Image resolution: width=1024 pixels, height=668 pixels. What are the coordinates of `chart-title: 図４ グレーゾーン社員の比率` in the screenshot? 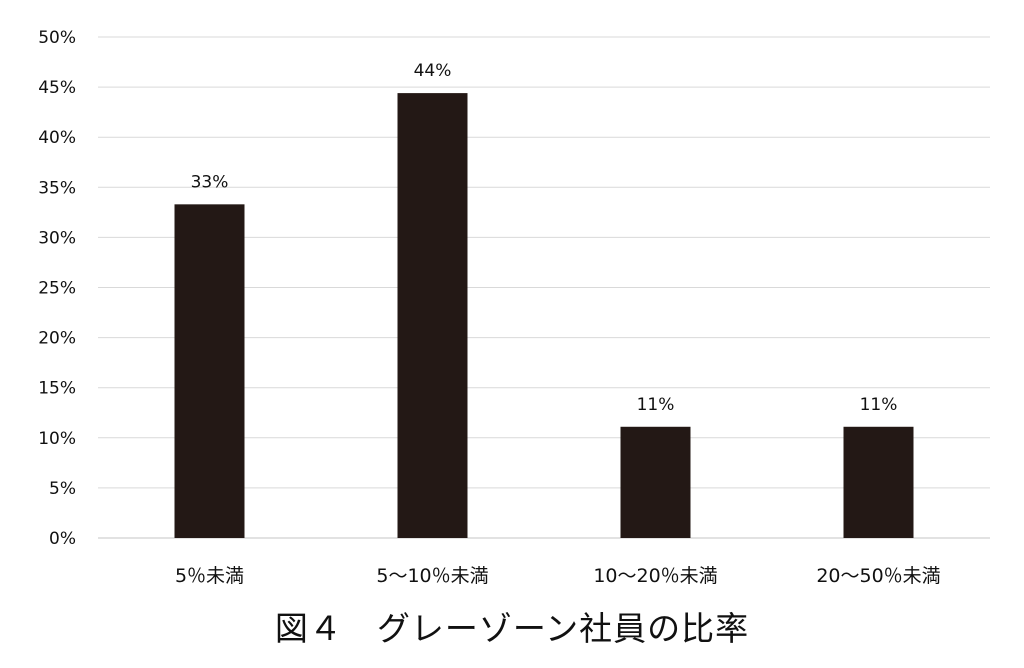 It's located at (512, 628).